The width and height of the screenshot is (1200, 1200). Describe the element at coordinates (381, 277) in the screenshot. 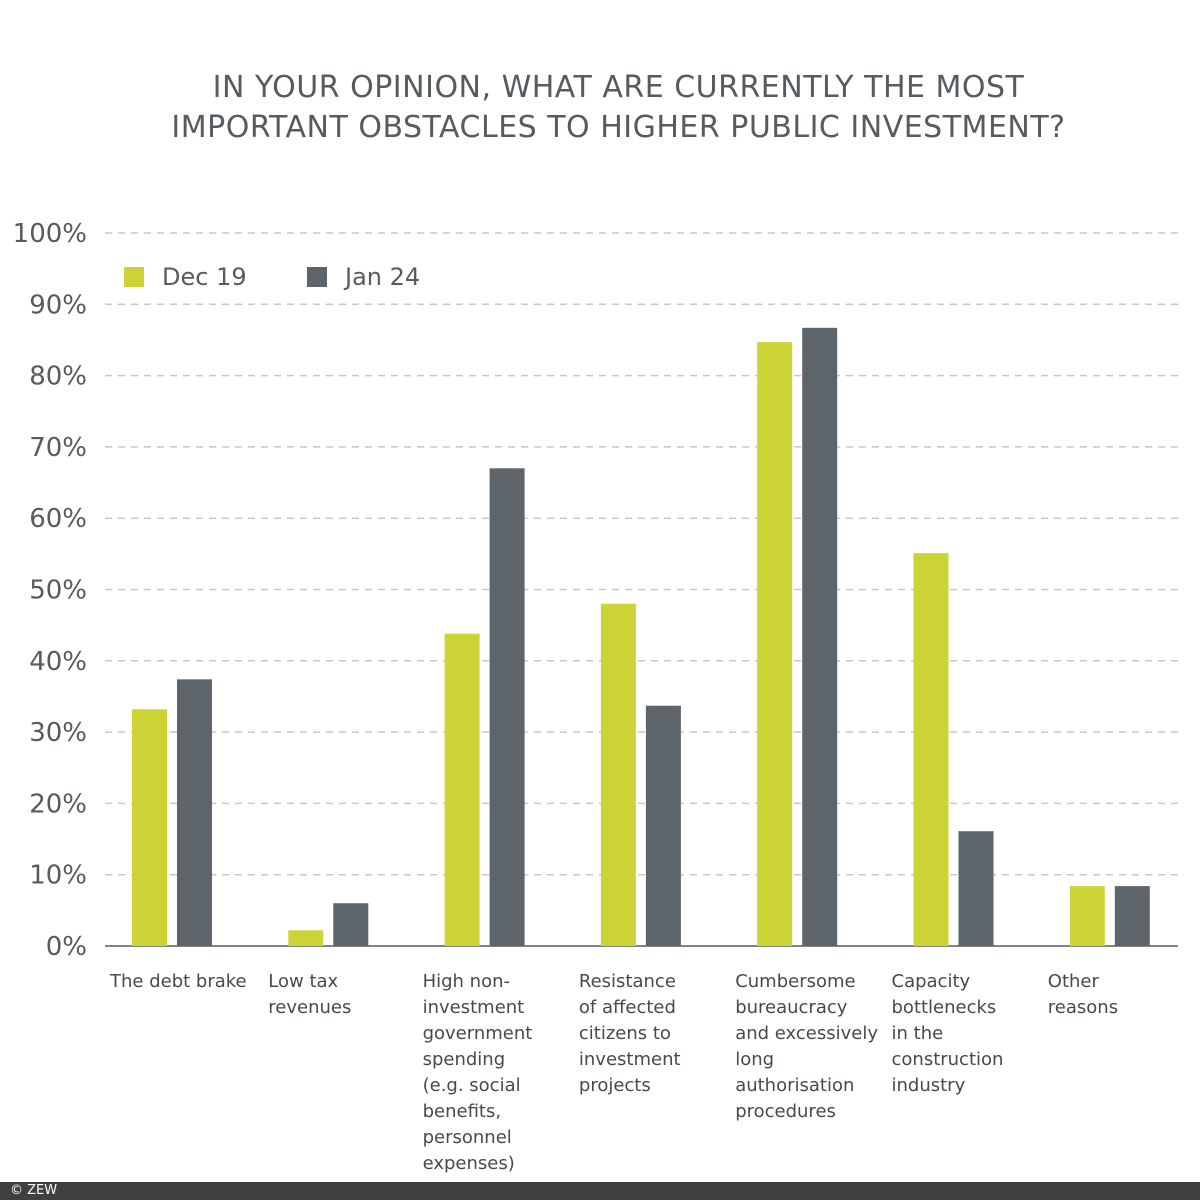

I see `legend-label: Jan 24` at that location.